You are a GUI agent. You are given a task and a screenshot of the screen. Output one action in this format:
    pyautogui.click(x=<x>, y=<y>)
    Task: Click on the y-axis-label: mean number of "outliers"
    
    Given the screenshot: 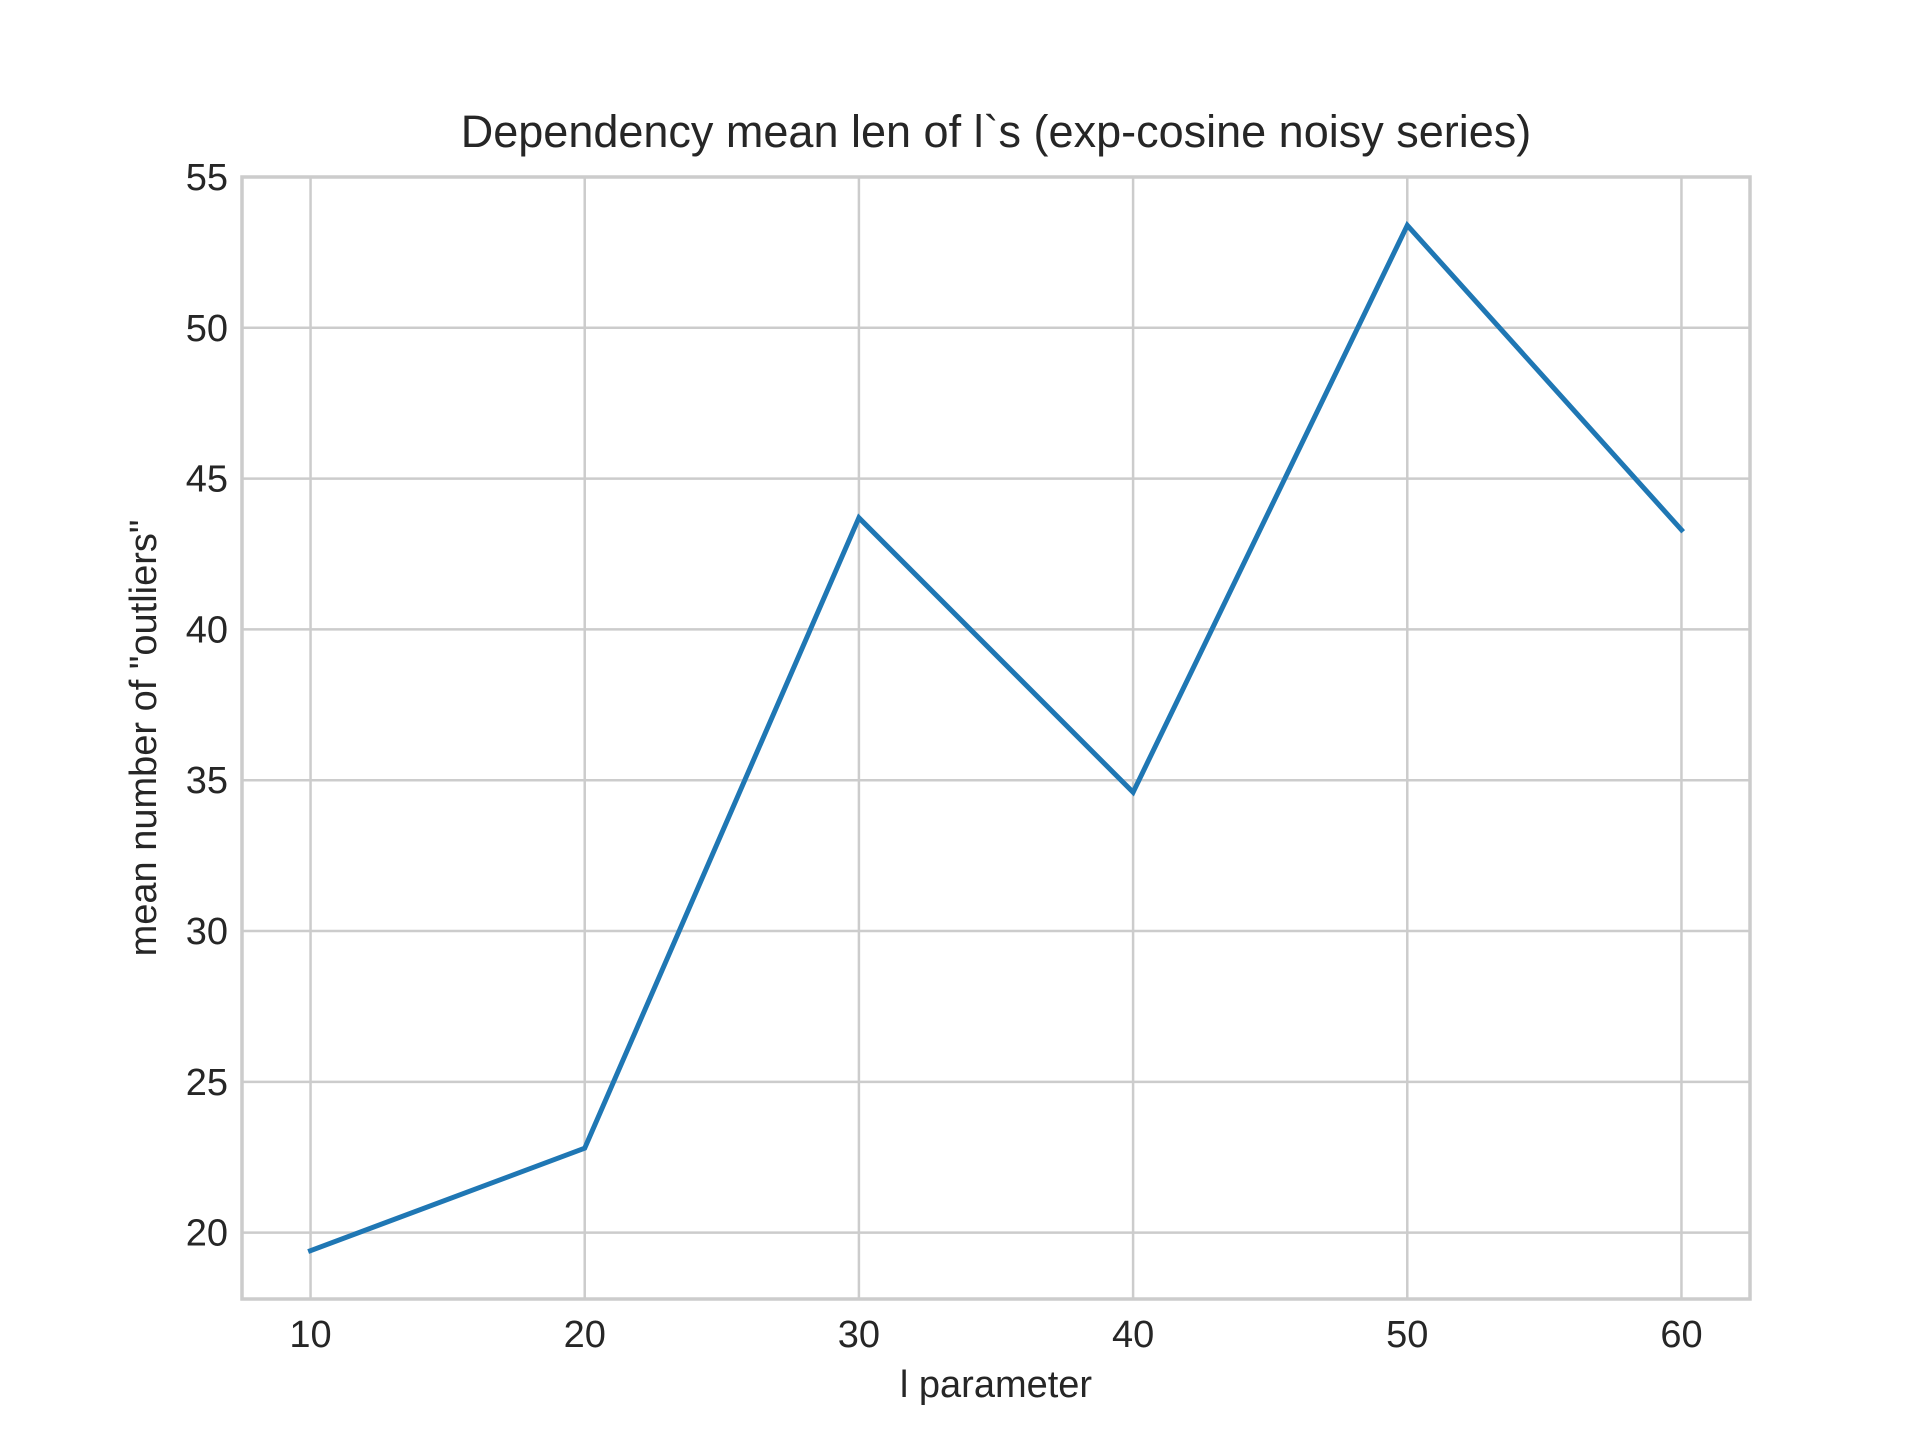 What is the action you would take?
    pyautogui.click(x=144, y=738)
    